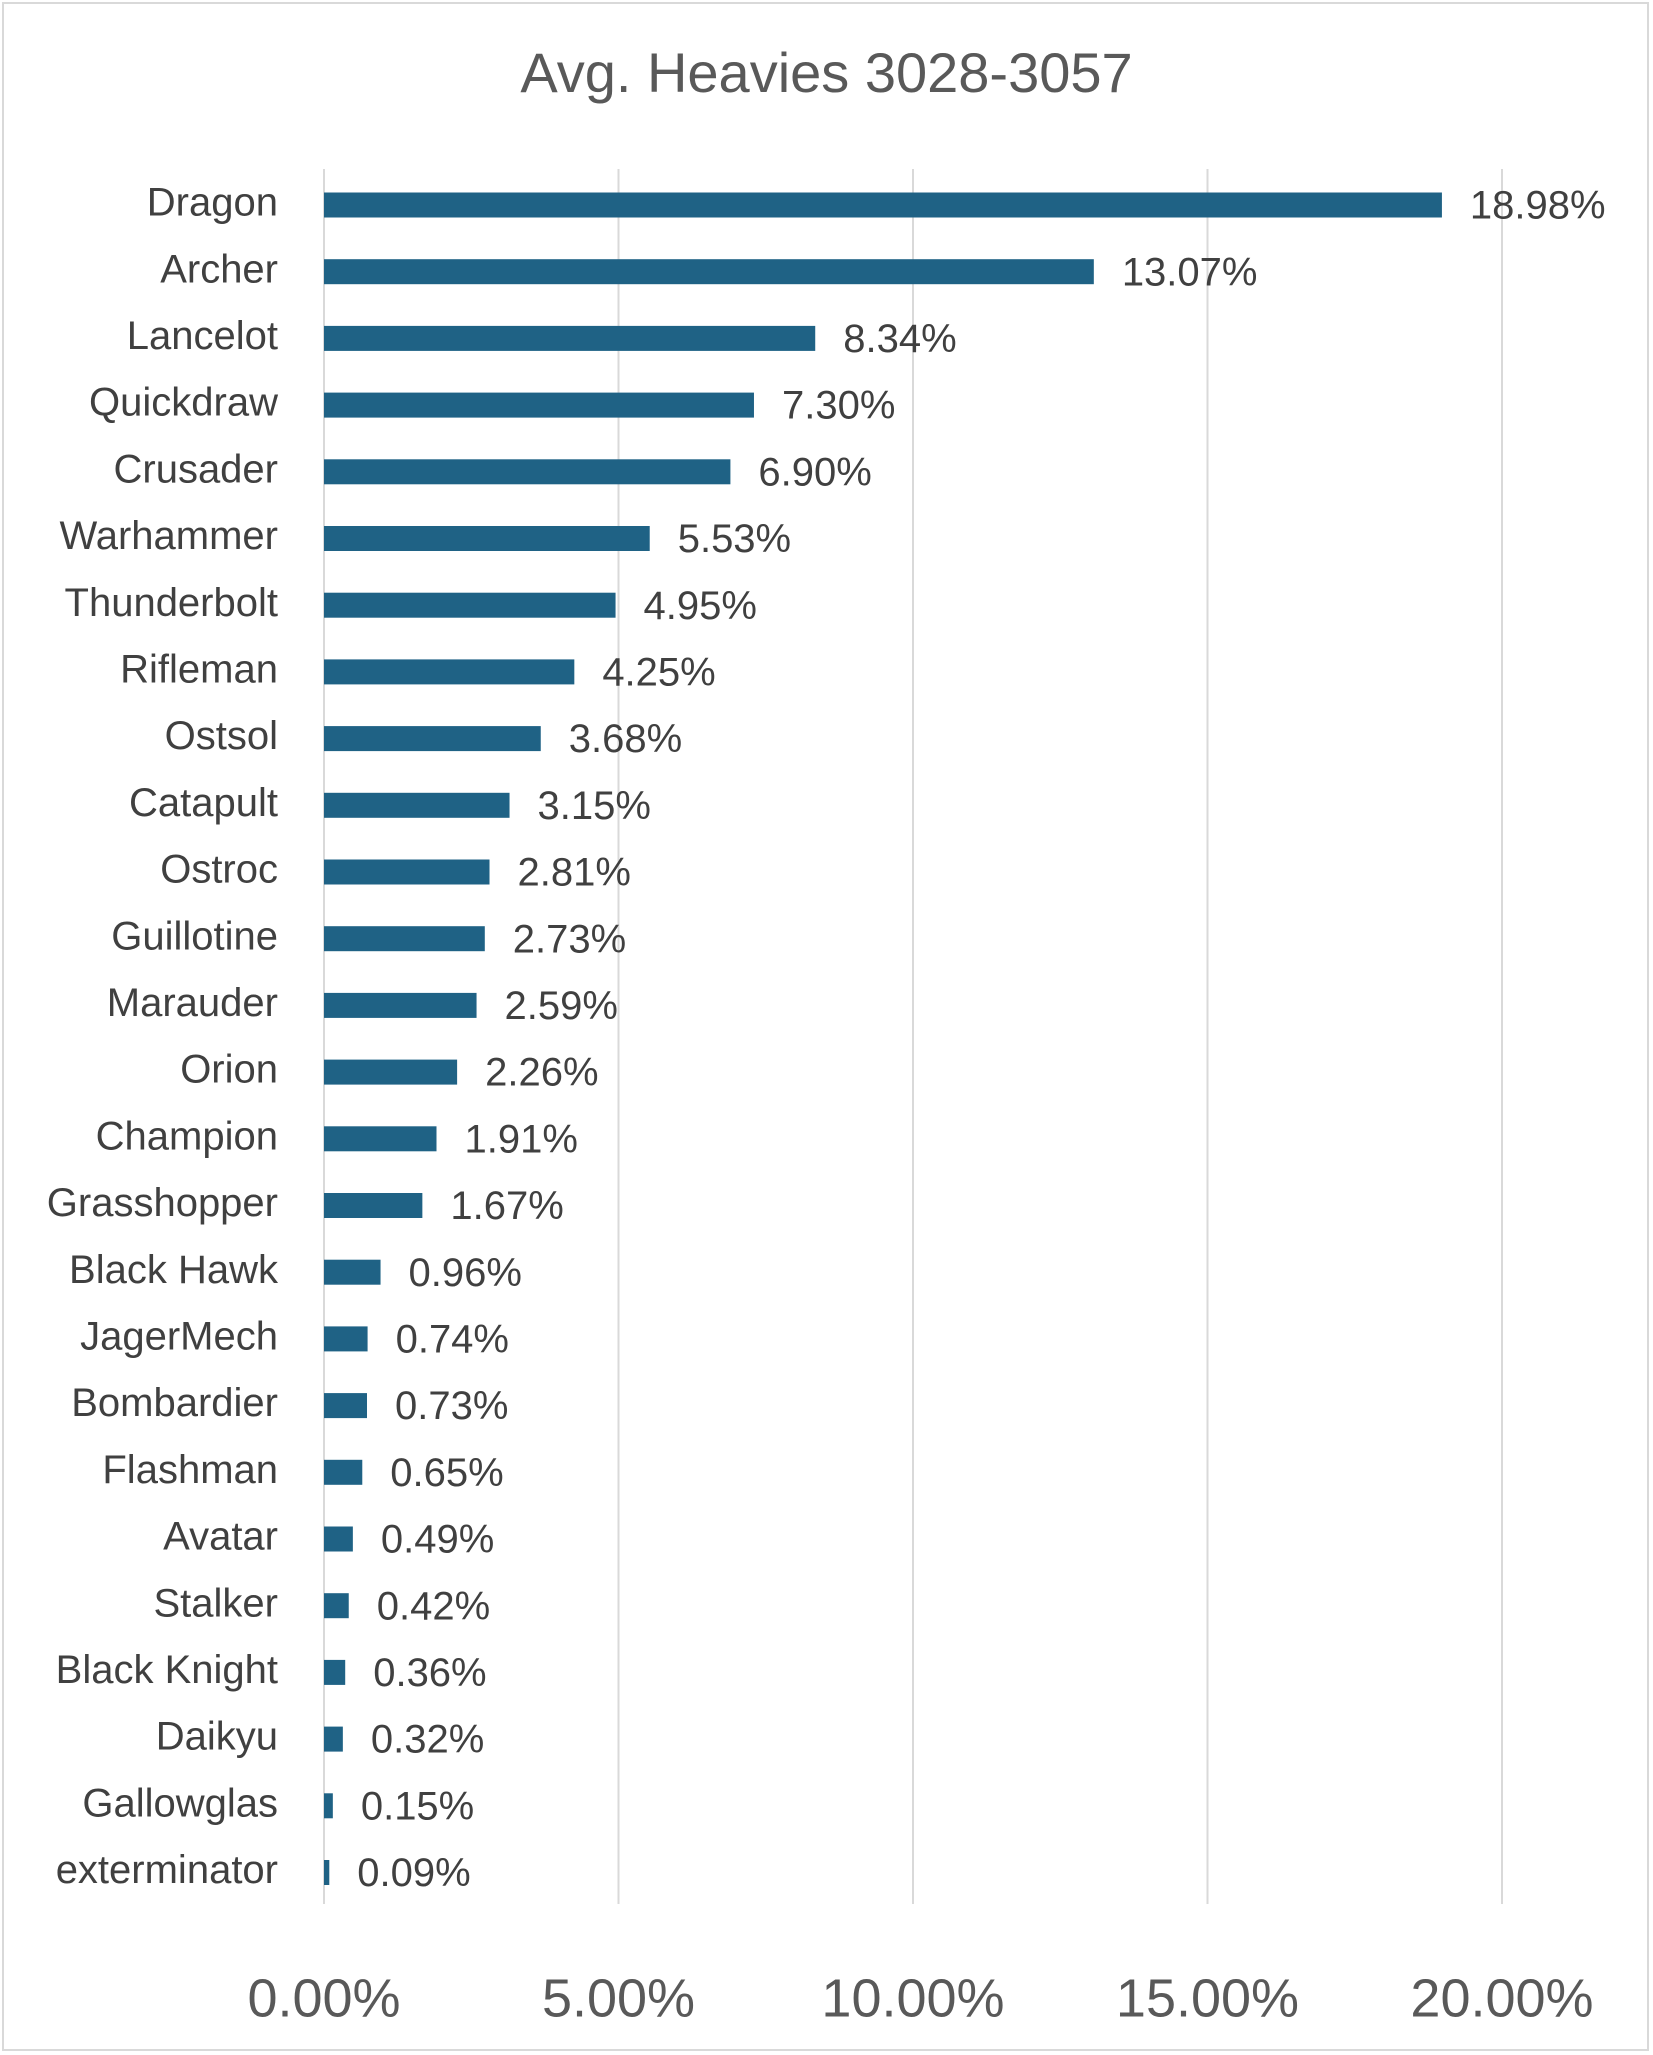  I want to click on data-label-24: 0.15%, so click(417, 1806).